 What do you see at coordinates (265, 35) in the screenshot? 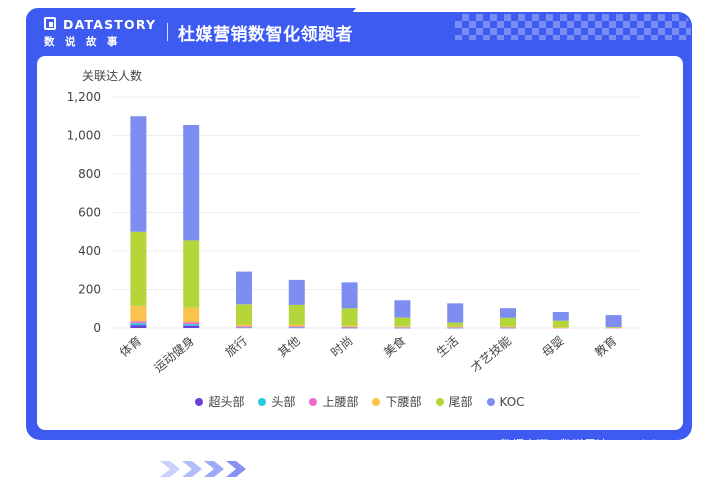
I see `page-title: 杜媒营销数智化领跑者` at bounding box center [265, 35].